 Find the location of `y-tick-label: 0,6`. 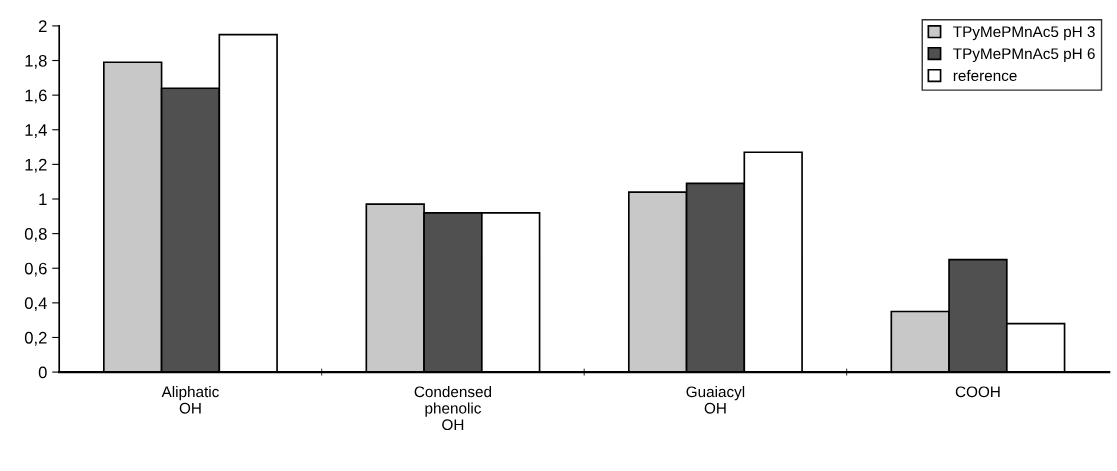

y-tick-label: 0,6 is located at coordinates (35, 269).